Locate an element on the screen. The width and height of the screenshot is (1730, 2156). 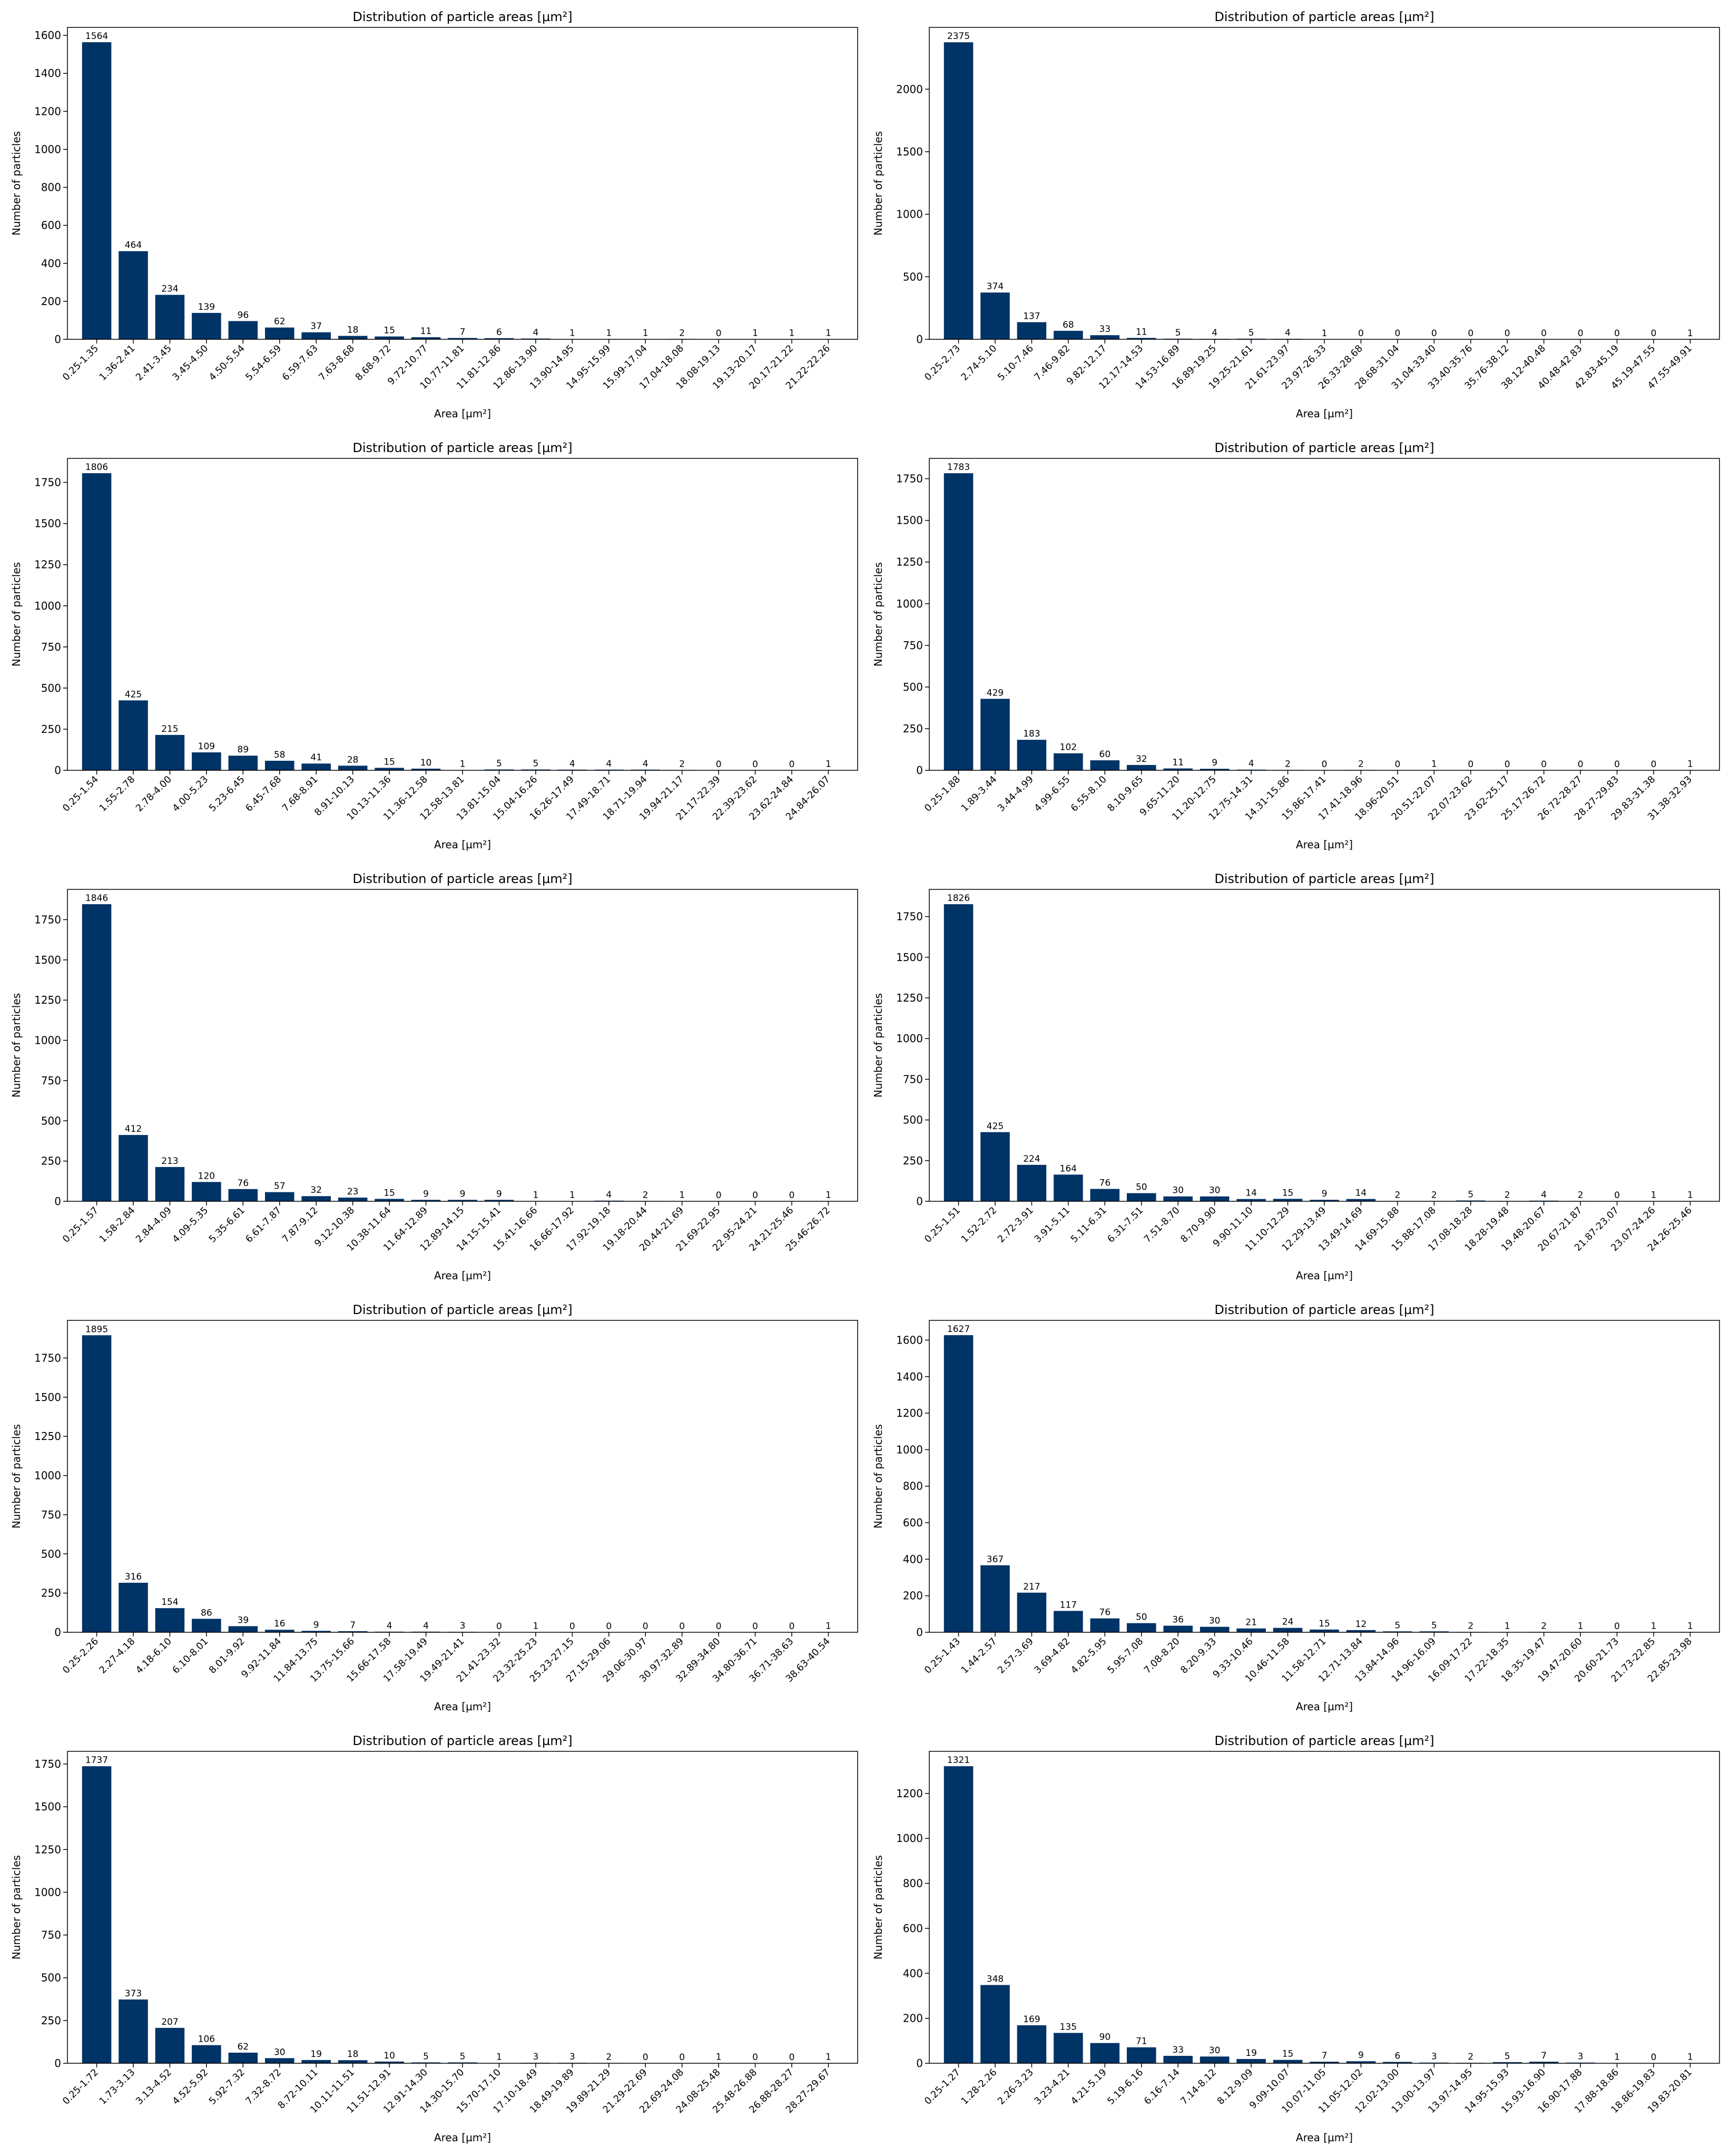
bar-value-label: 36 is located at coordinates (1178, 1620).